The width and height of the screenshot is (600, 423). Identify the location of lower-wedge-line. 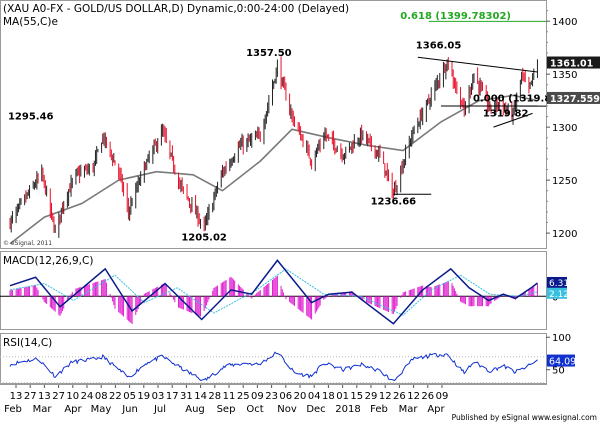
(513, 120).